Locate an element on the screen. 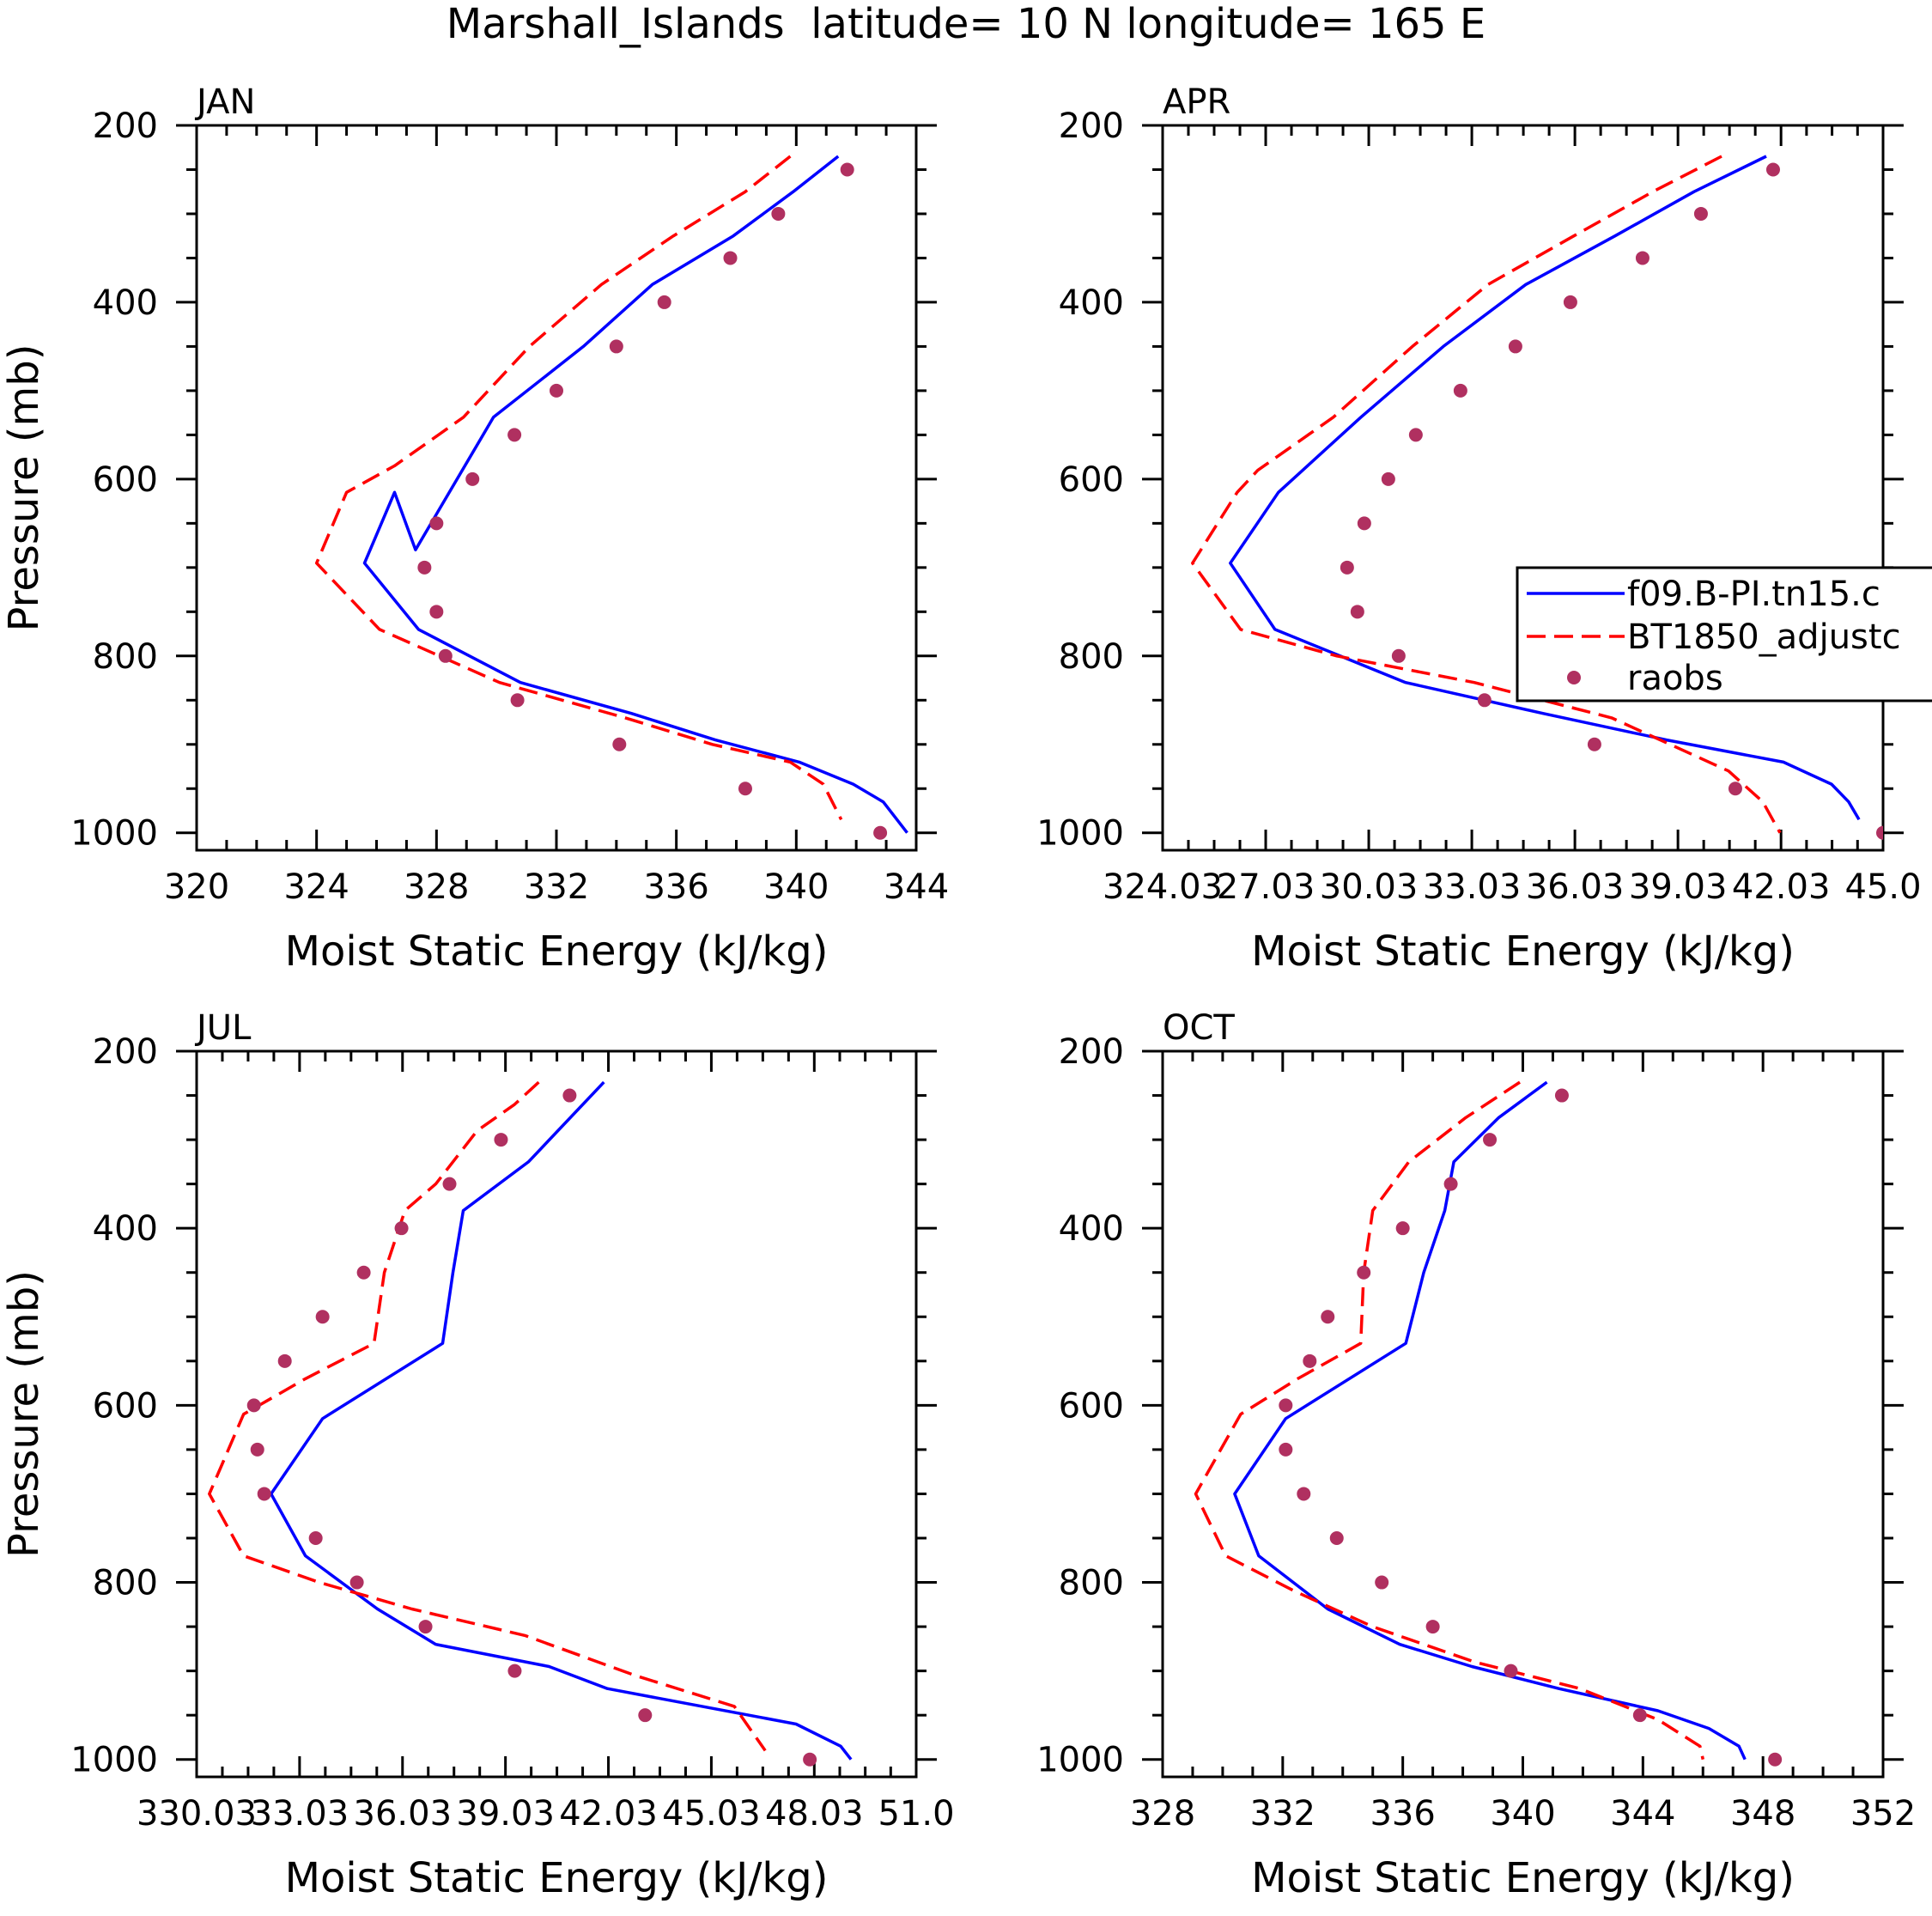 Image resolution: width=1932 pixels, height=1916 pixels. legend-raobs-swatch is located at coordinates (1574, 677).